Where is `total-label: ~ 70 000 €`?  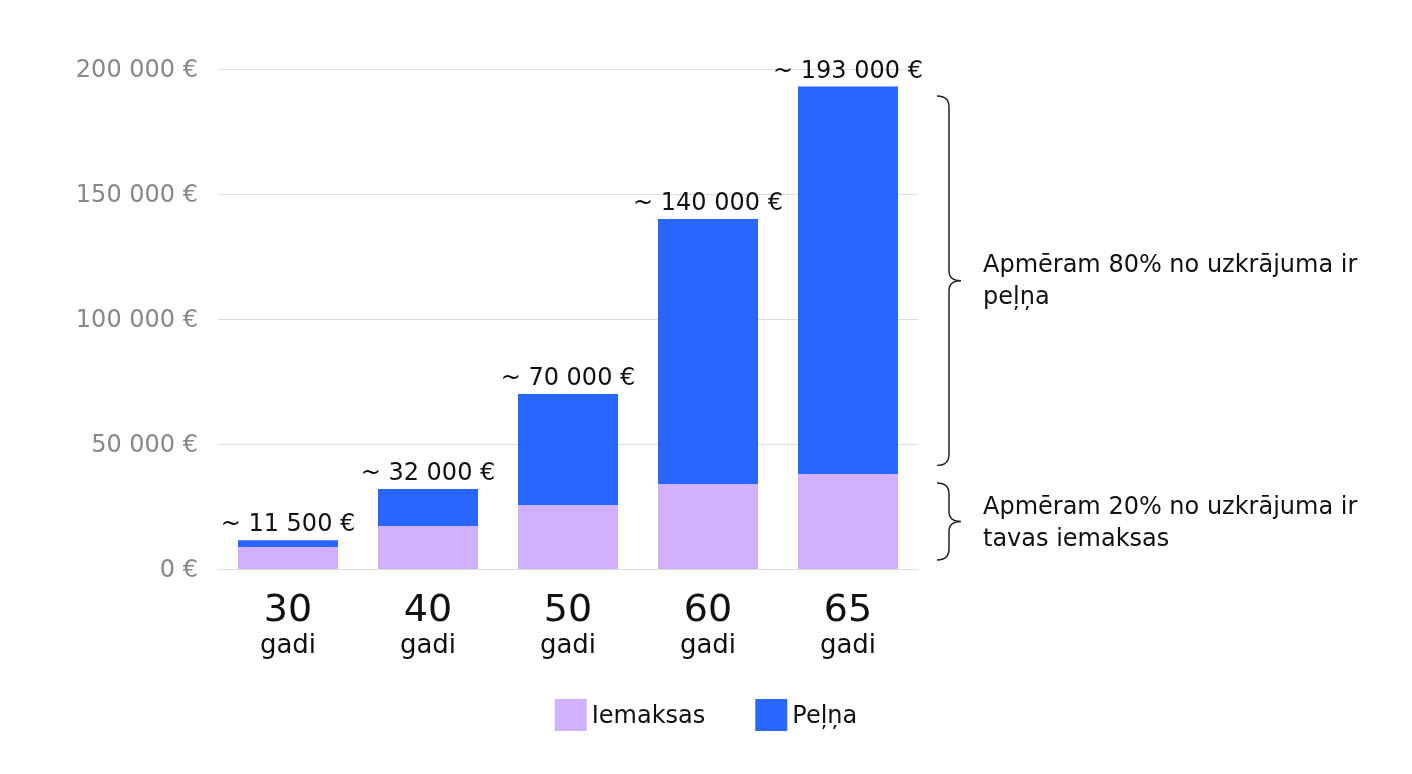
total-label: ~ 70 000 € is located at coordinates (568, 377).